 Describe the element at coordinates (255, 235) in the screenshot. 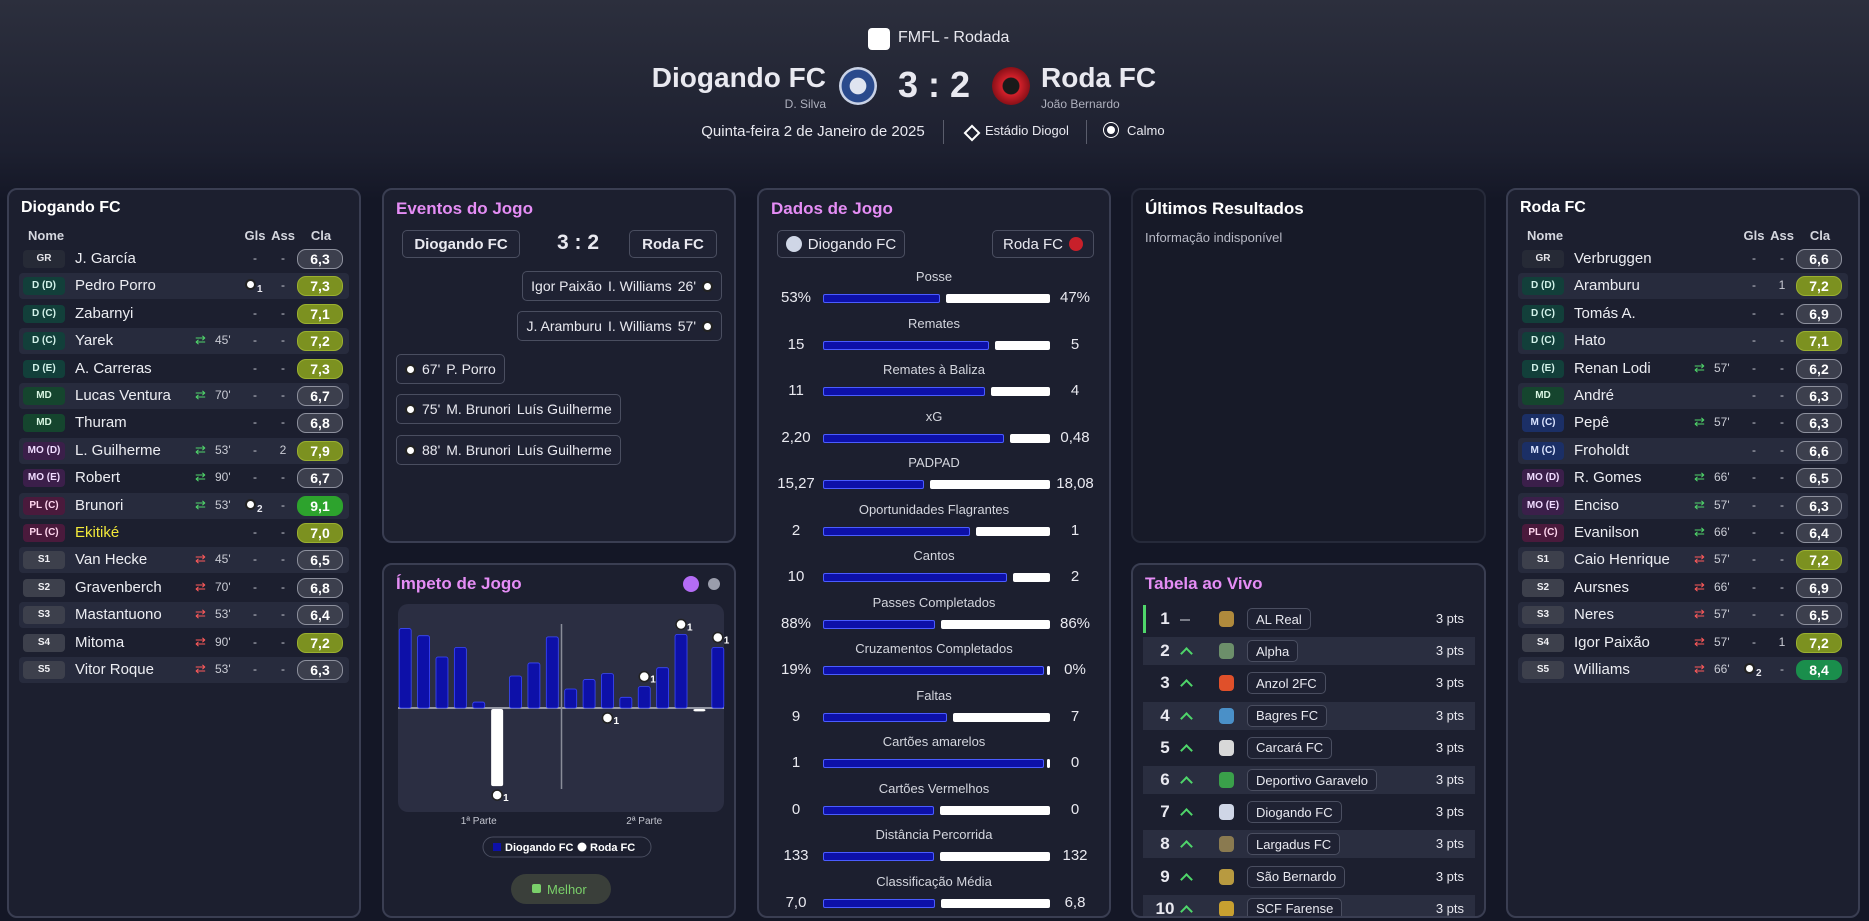

I see `column-header: Gls` at that location.